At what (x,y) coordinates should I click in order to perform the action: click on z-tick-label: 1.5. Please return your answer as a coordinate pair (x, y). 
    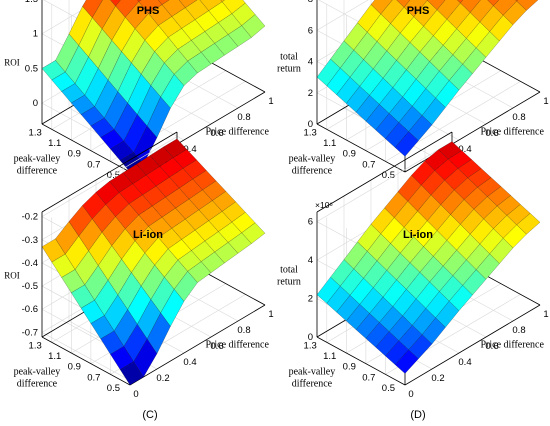
    Looking at the image, I should click on (31, 2).